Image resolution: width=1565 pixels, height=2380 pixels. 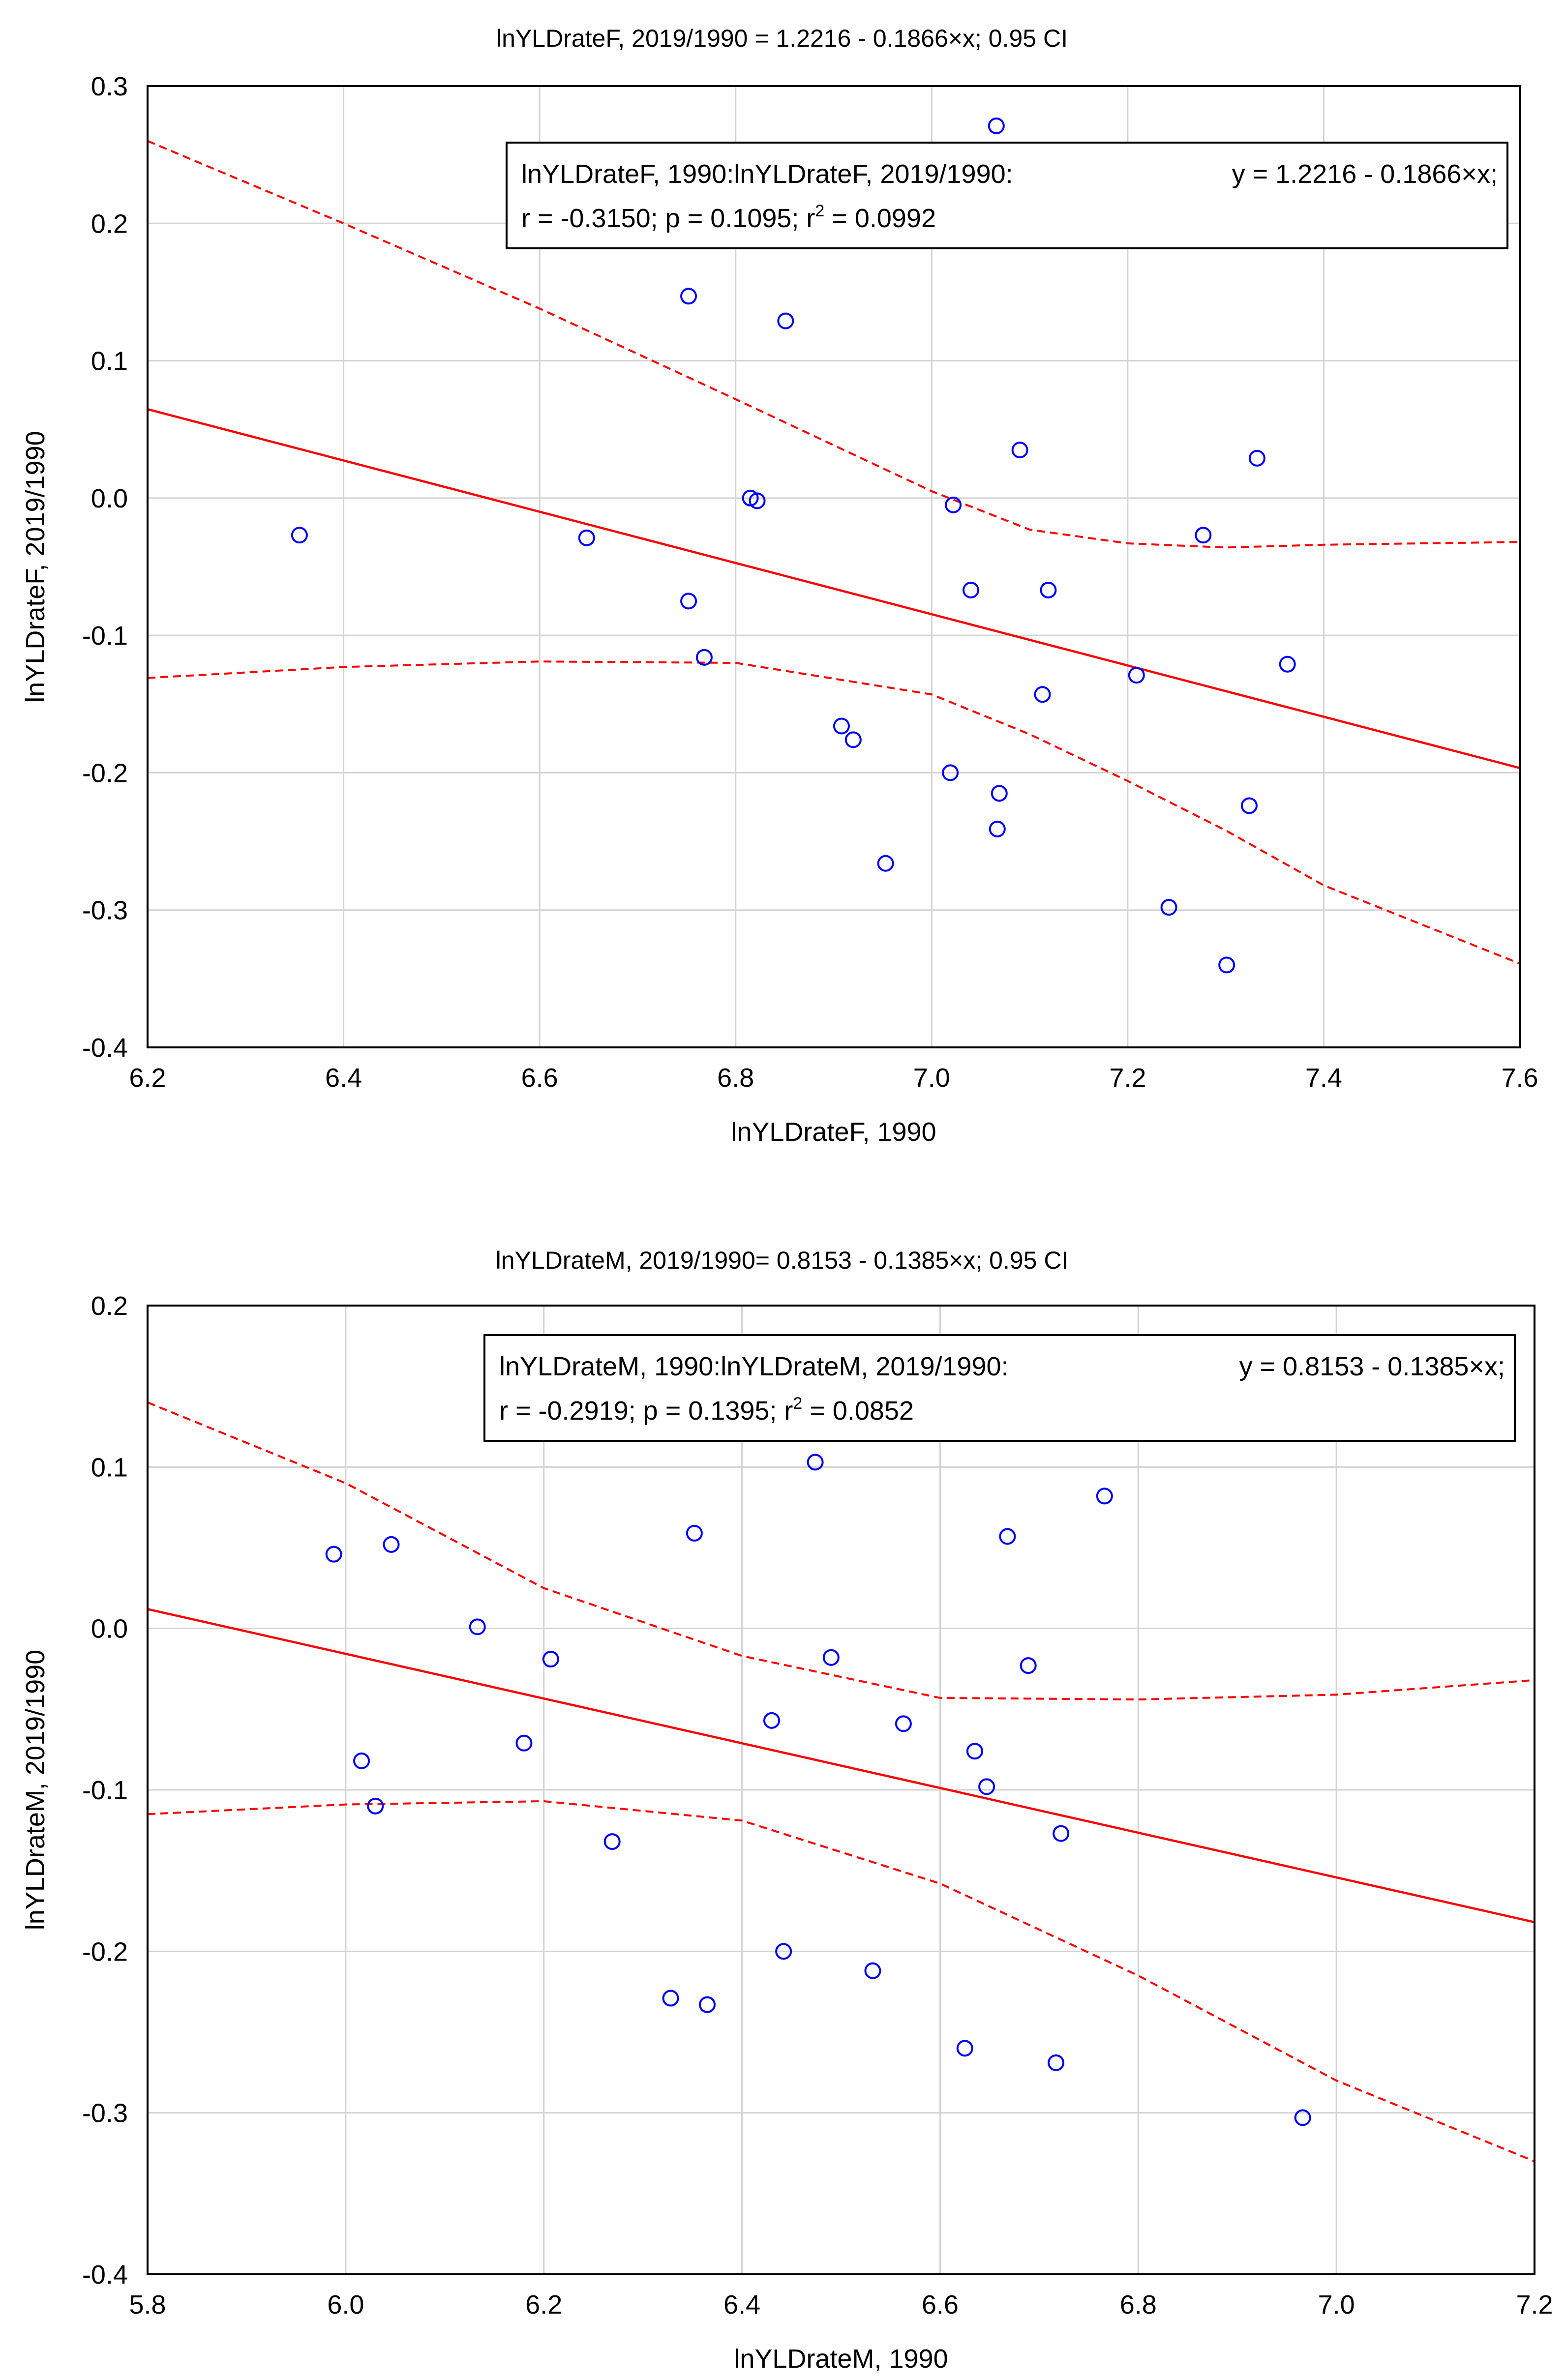 I want to click on legend-stats-b: = 0.0852, so click(x=858, y=1411).